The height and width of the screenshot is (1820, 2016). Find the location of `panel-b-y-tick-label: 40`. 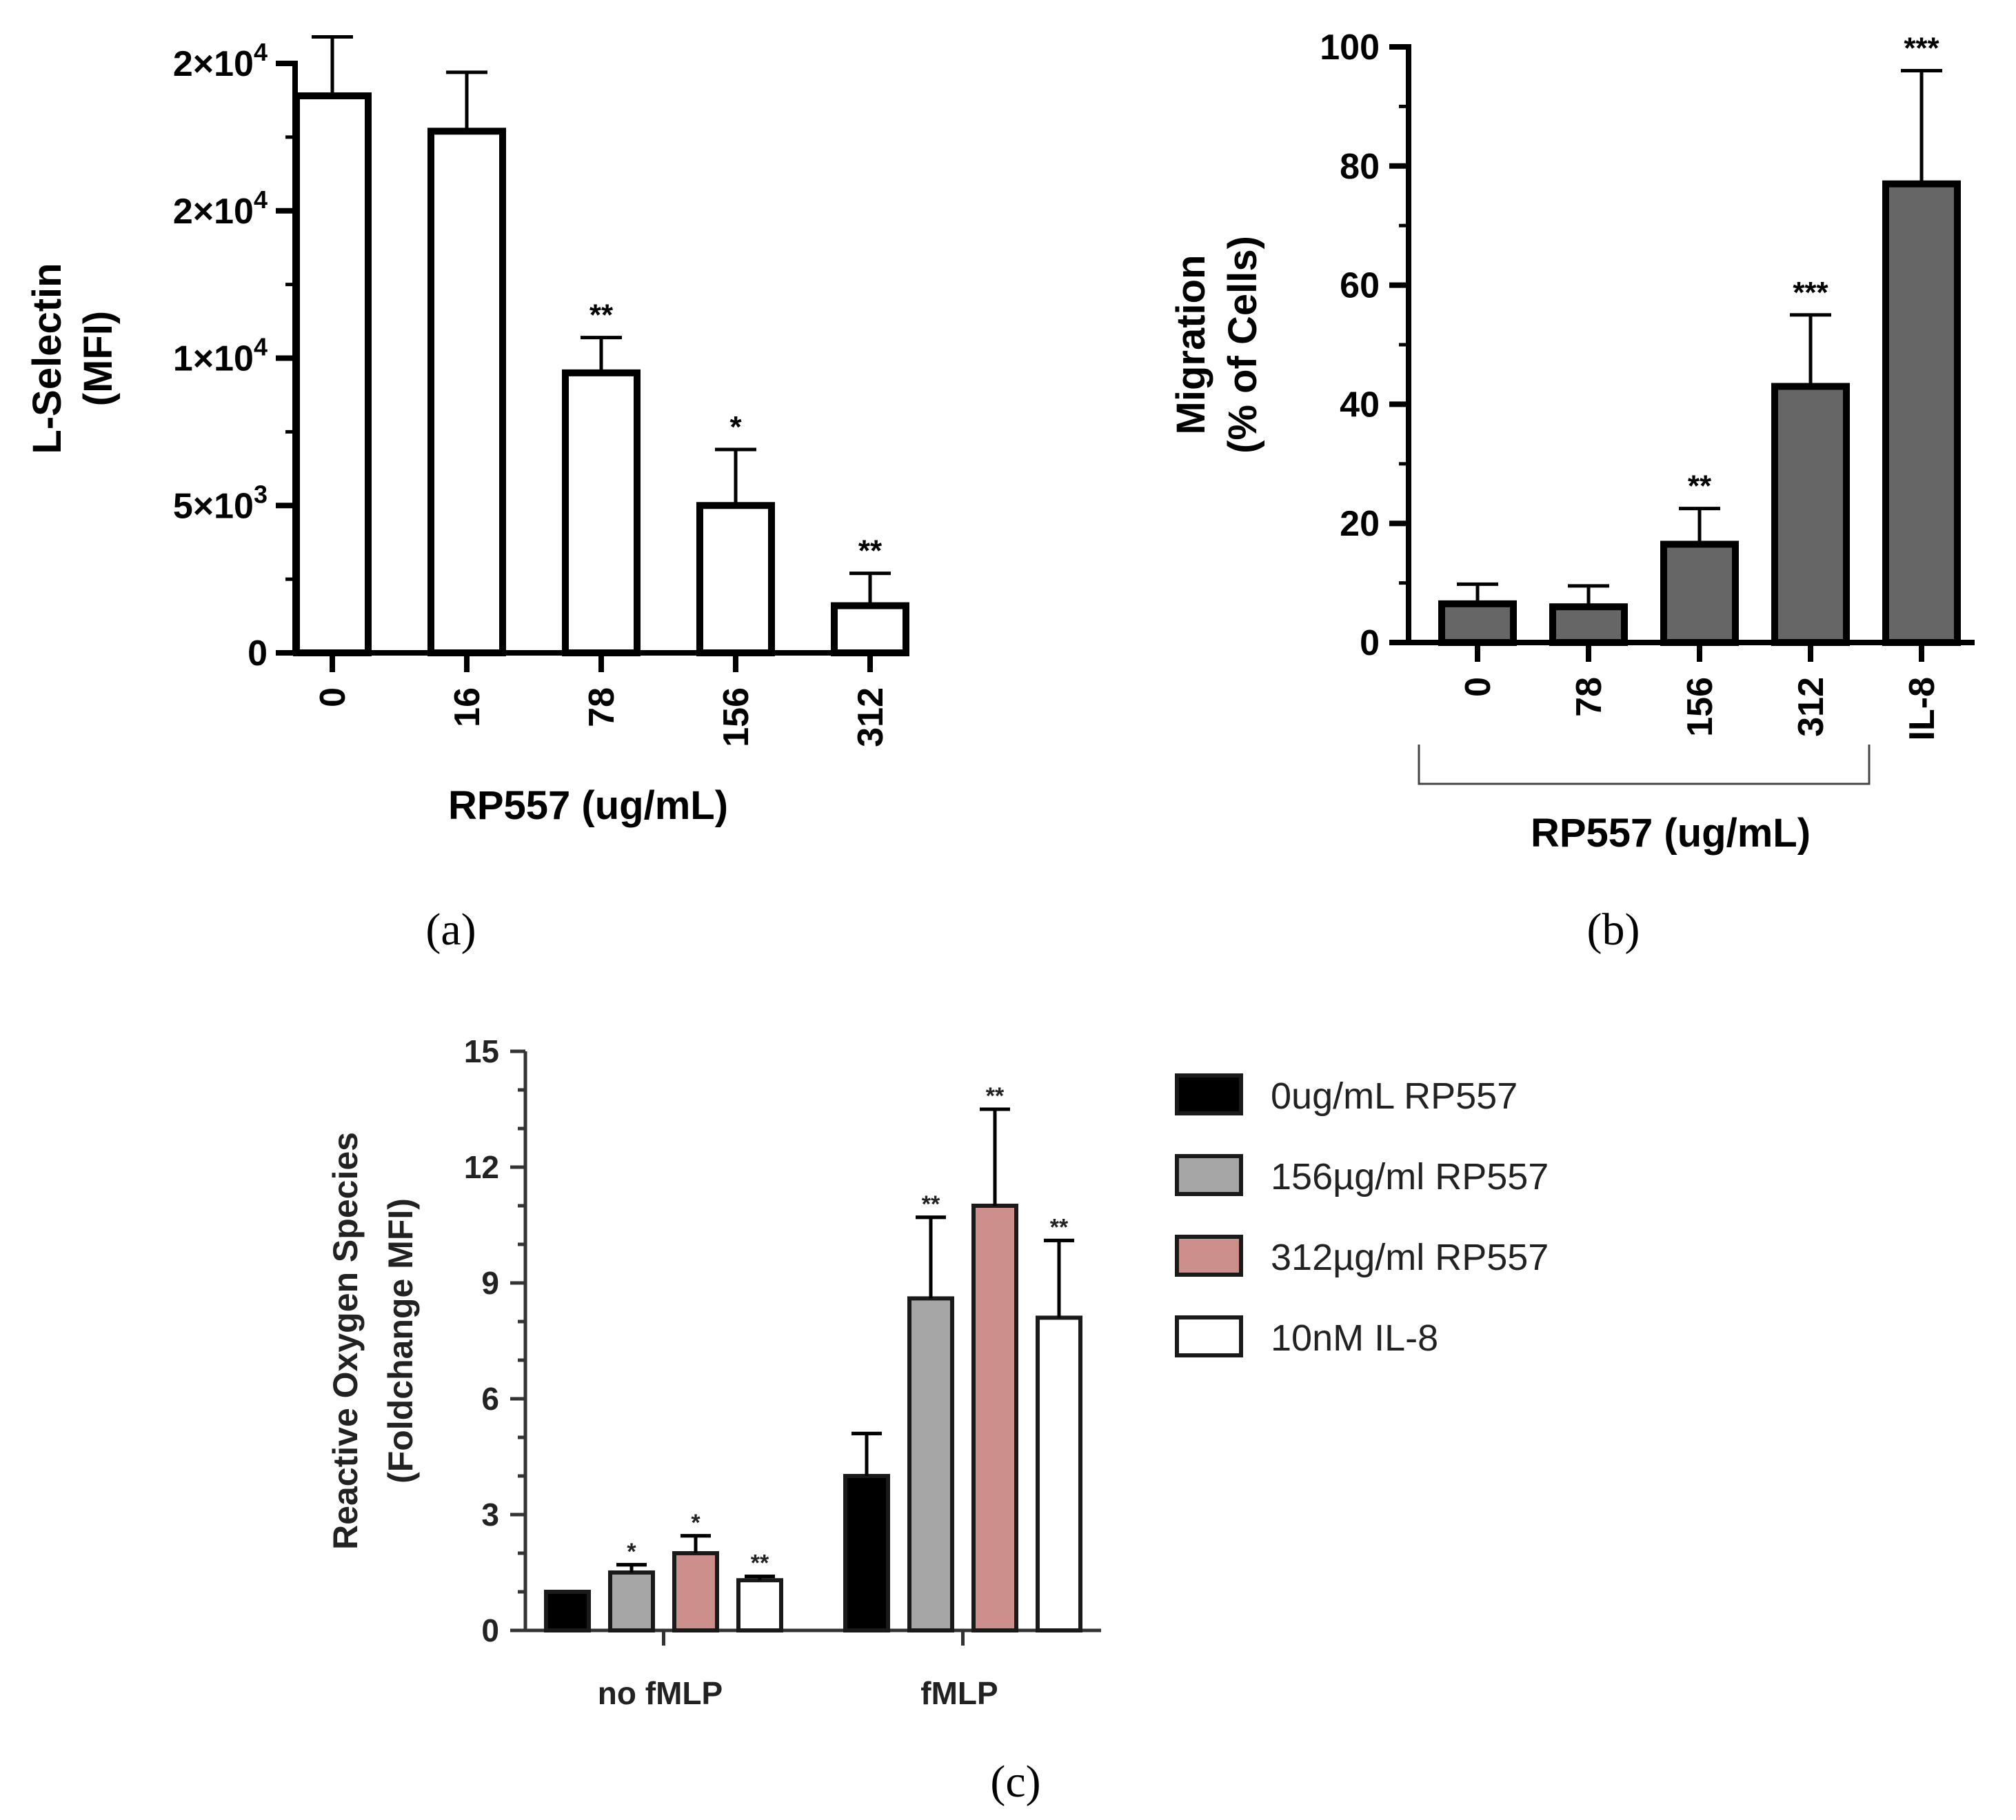

panel-b-y-tick-label: 40 is located at coordinates (1360, 405).